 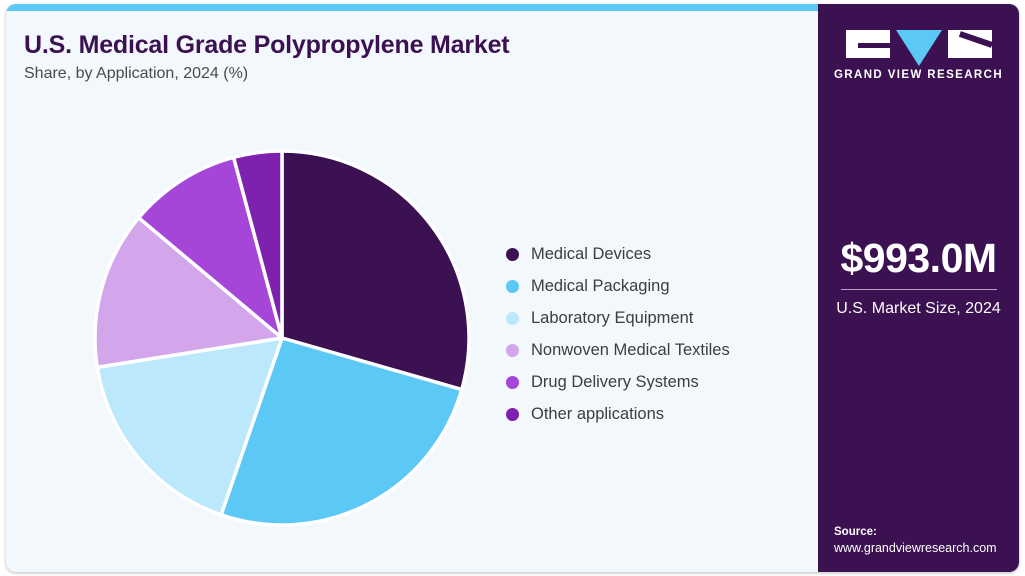 I want to click on page-title: U.S. Medical Grade Polypropylene Market, so click(x=267, y=45).